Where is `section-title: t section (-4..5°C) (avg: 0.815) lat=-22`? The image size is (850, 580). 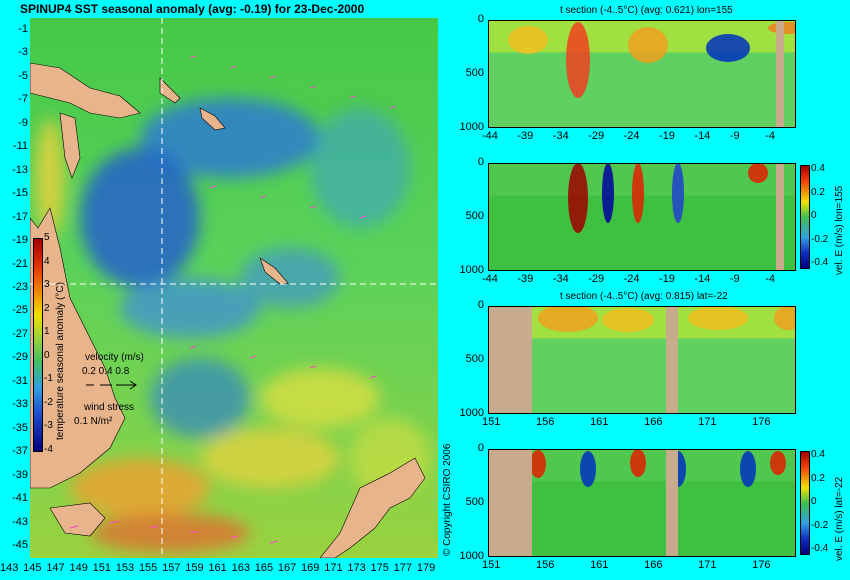 section-title: t section (-4..5°C) (avg: 0.815) lat=-22 is located at coordinates (644, 296).